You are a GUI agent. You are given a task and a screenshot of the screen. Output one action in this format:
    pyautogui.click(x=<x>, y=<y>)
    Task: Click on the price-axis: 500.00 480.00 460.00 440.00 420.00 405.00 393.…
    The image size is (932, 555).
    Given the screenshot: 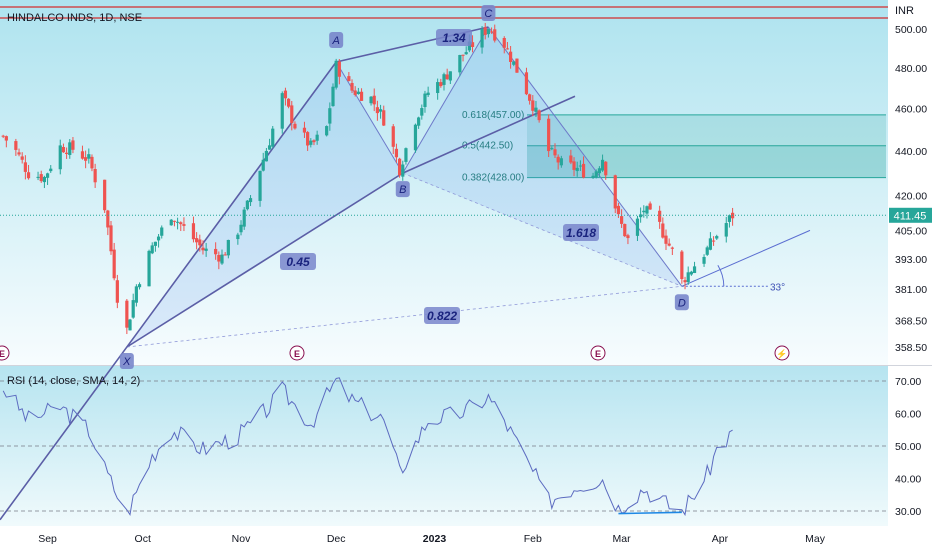 What is the action you would take?
    pyautogui.click(x=911, y=189)
    